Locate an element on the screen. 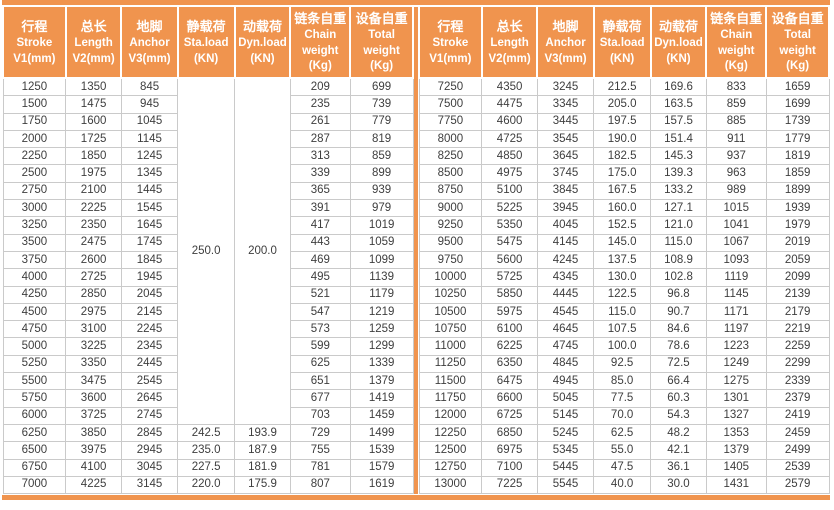 This screenshot has width=834, height=510. table-cell: 1019 is located at coordinates (381, 225).